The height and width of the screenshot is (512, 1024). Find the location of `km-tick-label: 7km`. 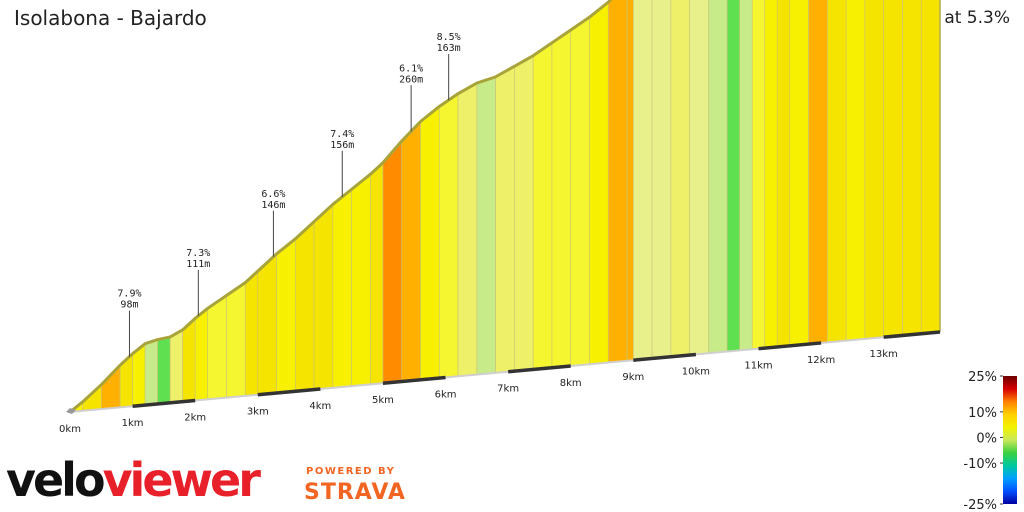

km-tick-label: 7km is located at coordinates (508, 389).